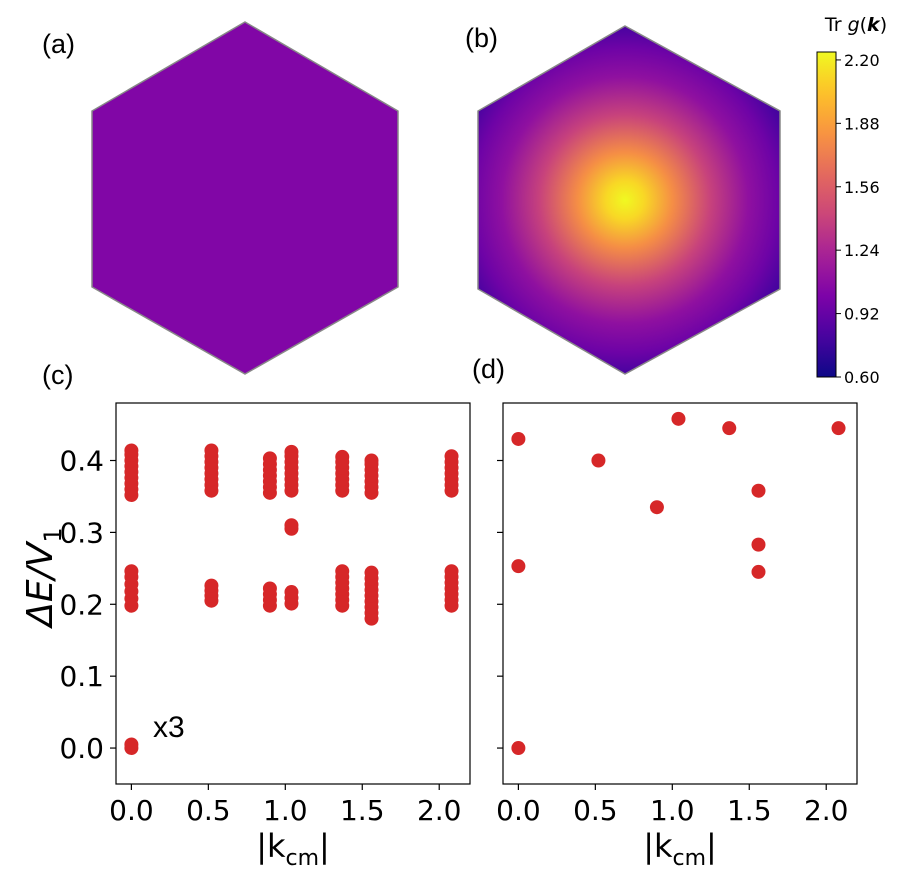  What do you see at coordinates (481, 38) in the screenshot?
I see `panel-label-b: (b)` at bounding box center [481, 38].